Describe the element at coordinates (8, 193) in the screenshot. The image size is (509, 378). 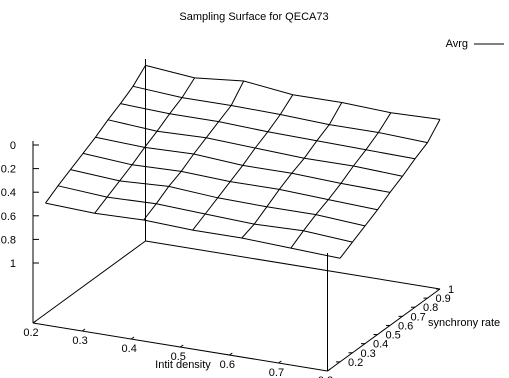
I see `z-tick-label: 0.4` at that location.